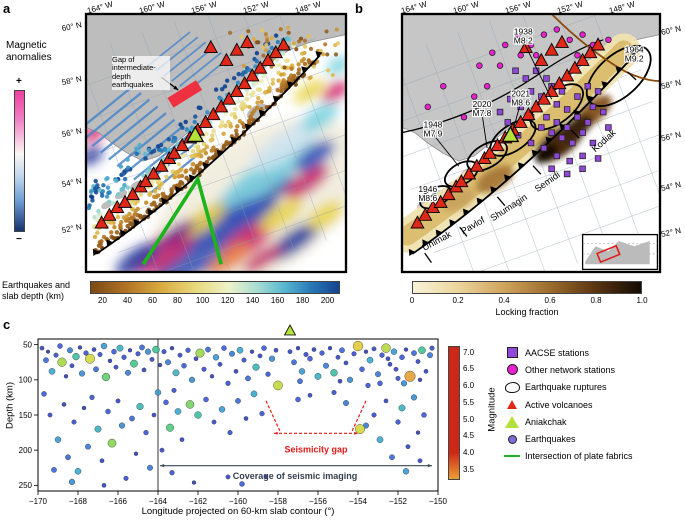 The image size is (685, 525). What do you see at coordinates (36, 285) in the screenshot?
I see `slab-colorbar-title-line1: Earthquakes and` at bounding box center [36, 285].